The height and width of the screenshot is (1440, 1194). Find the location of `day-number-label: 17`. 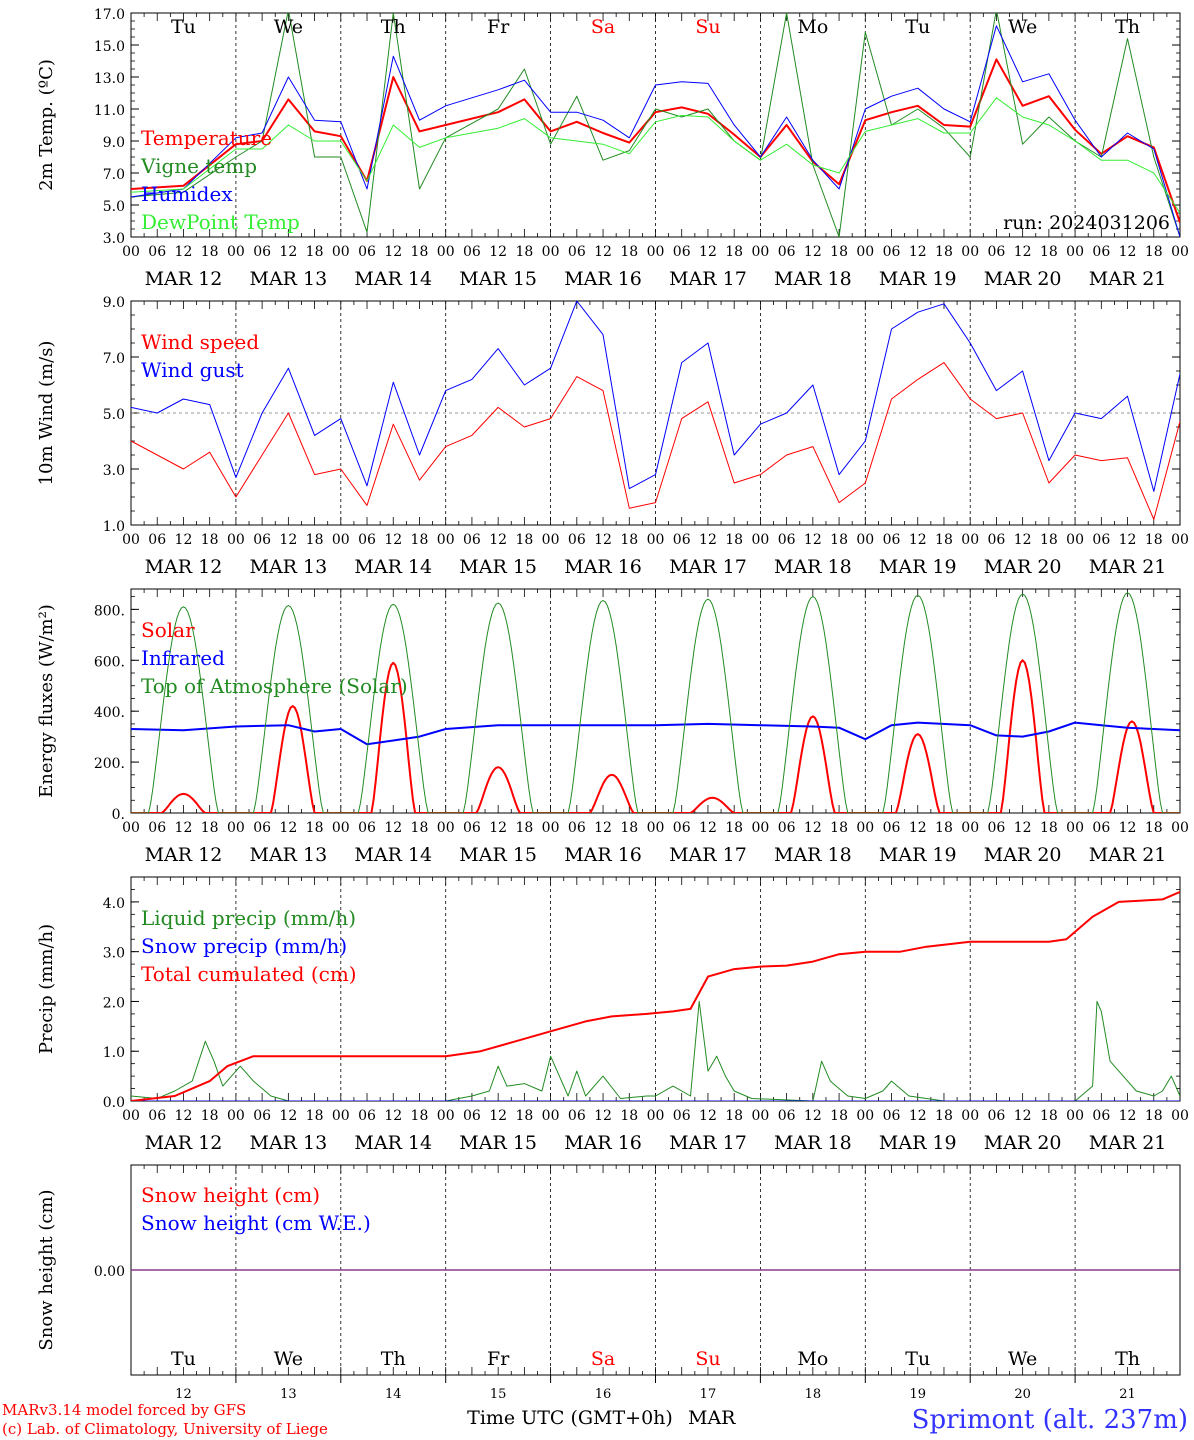

day-number-label: 17 is located at coordinates (708, 1394).